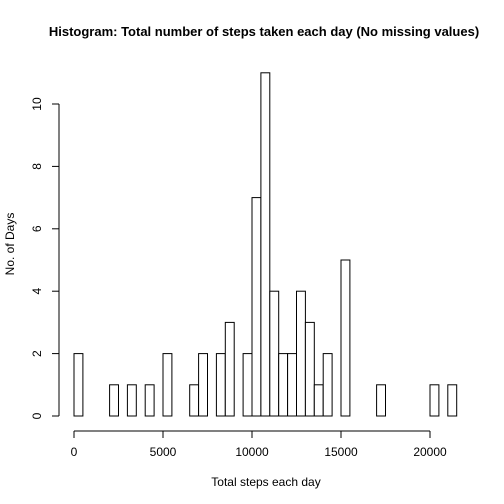 This screenshot has width=504, height=504. I want to click on x-tick-label: 20000, so click(430, 452).